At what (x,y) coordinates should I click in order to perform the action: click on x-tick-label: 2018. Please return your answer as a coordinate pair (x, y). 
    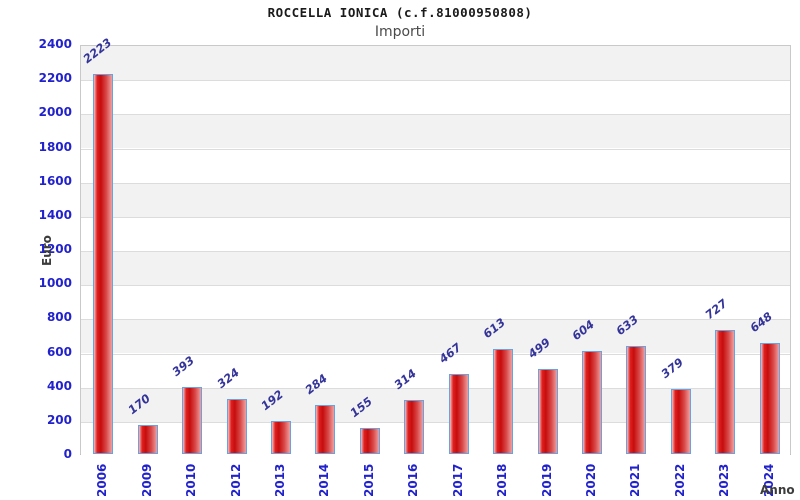
    Looking at the image, I should click on (502, 480).